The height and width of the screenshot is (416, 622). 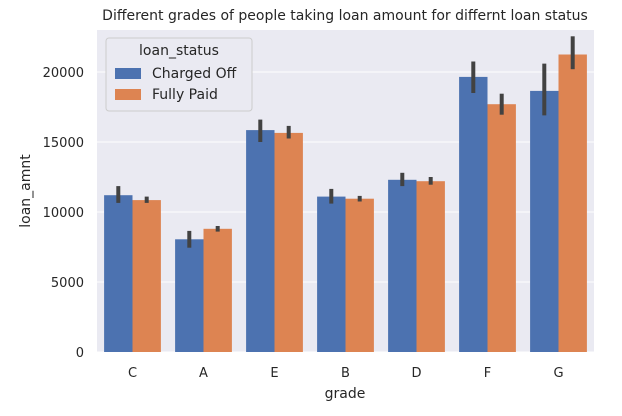 What do you see at coordinates (63, 143) in the screenshot?
I see `y-tick-label: 15000` at bounding box center [63, 143].